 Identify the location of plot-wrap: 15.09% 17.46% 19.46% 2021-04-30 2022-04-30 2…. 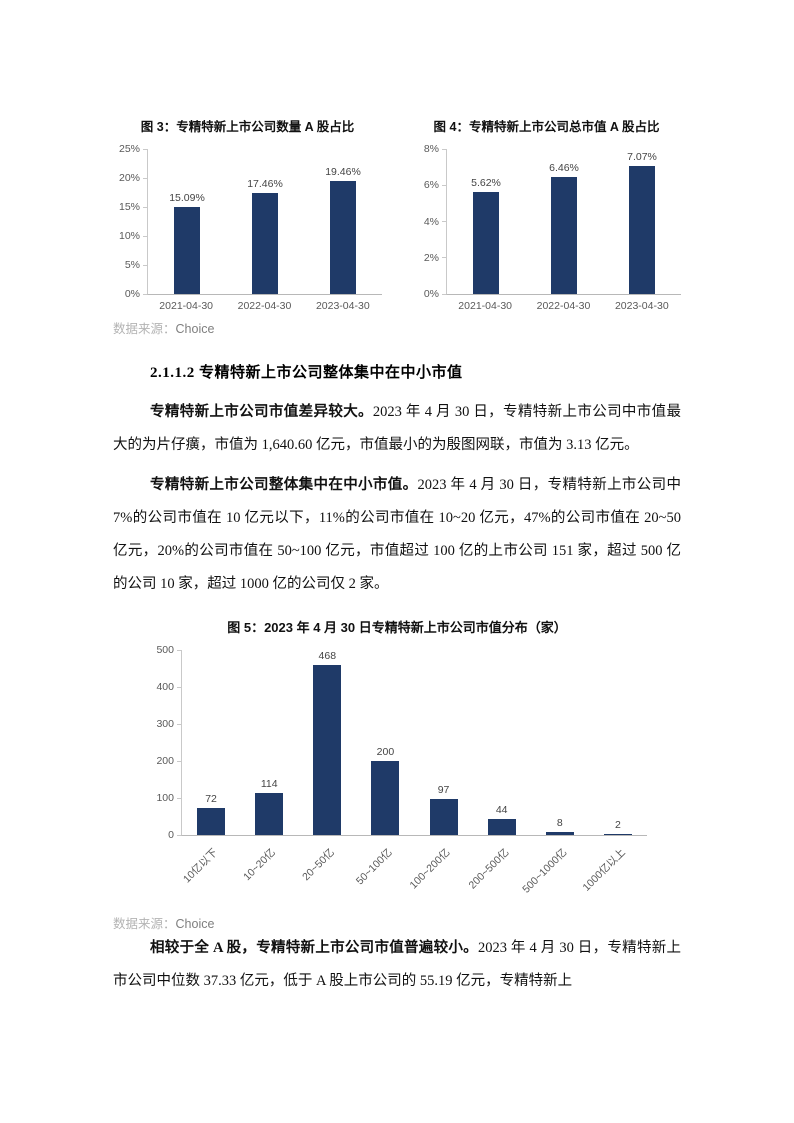
(264, 230).